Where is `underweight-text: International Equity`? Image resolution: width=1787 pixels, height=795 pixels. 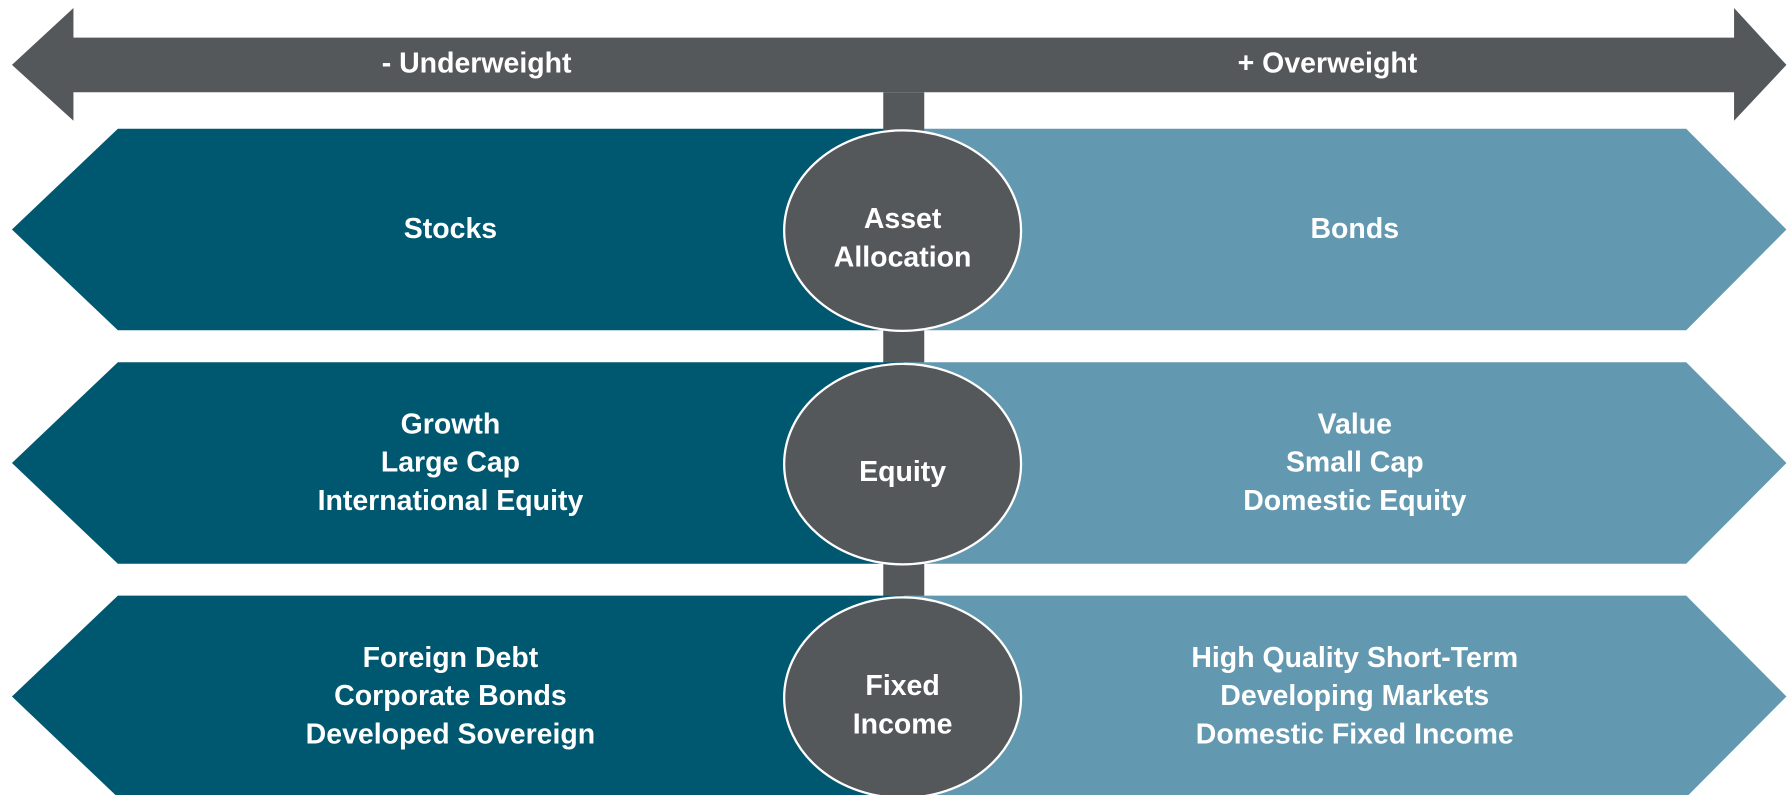 underweight-text: International Equity is located at coordinates (451, 501).